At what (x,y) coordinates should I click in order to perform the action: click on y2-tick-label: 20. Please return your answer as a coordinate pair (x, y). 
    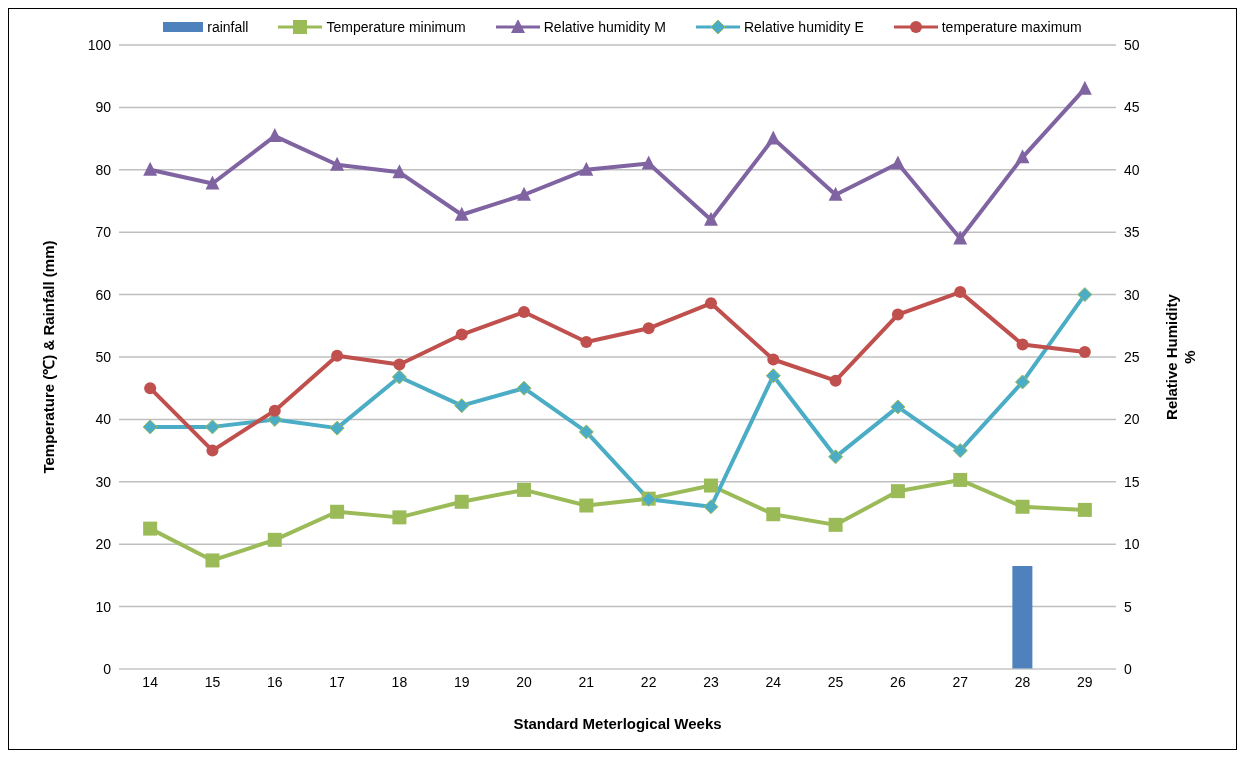
    Looking at the image, I should click on (1132, 419).